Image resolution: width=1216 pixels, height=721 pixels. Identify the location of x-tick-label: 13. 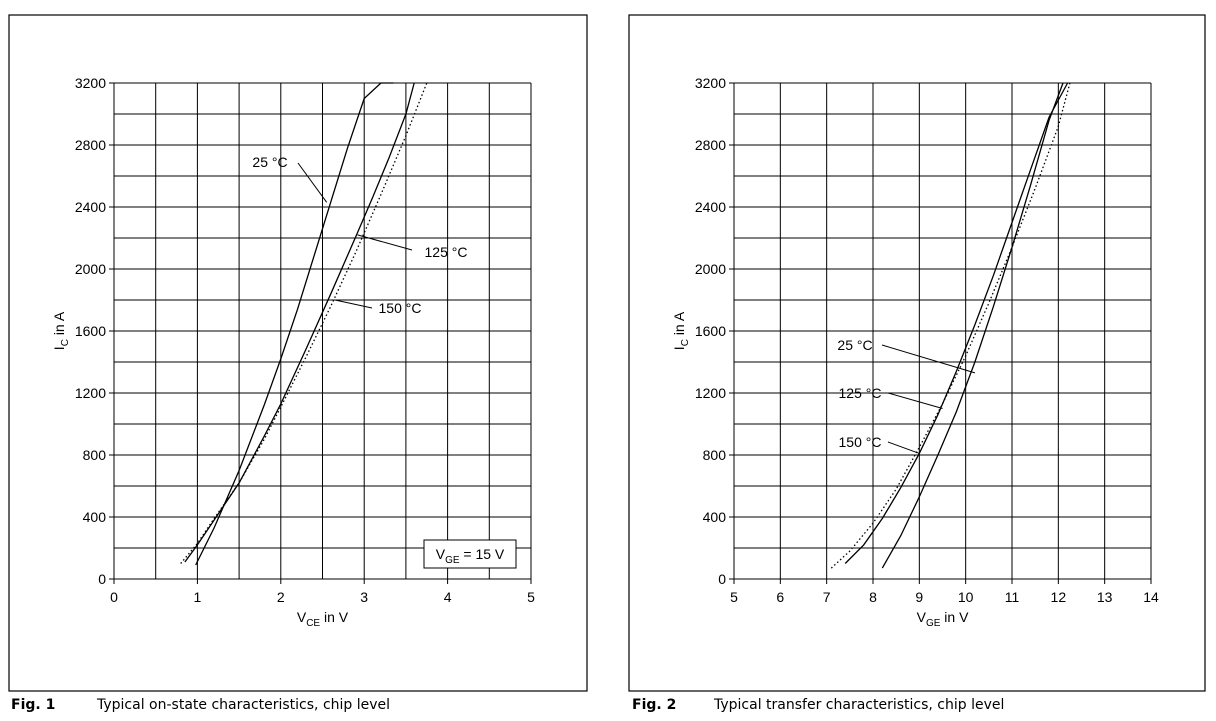
(1105, 597).